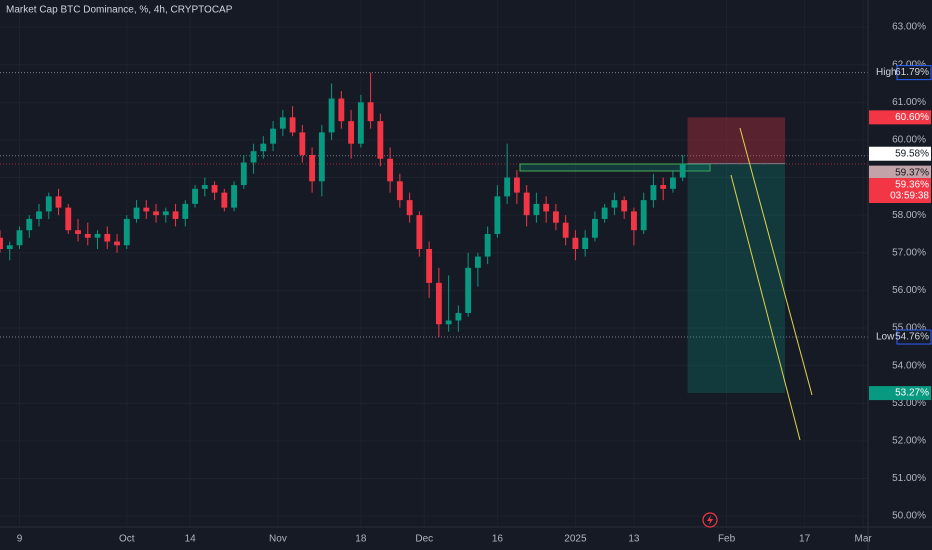 The width and height of the screenshot is (932, 550). What do you see at coordinates (909, 328) in the screenshot?
I see `y-tick-label: 55.00%` at bounding box center [909, 328].